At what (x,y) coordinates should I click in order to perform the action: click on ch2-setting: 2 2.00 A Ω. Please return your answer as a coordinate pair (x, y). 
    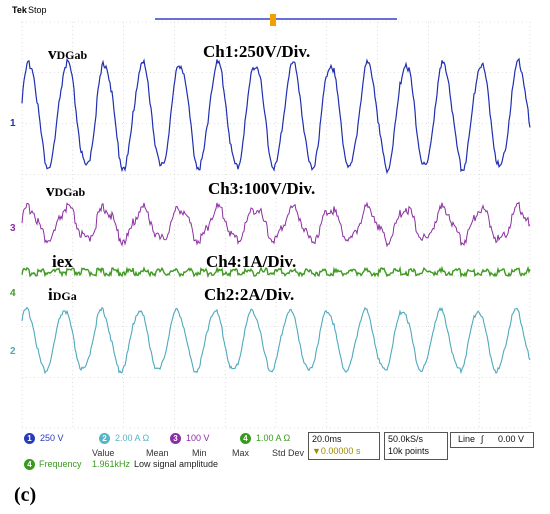
    Looking at the image, I should click on (138, 438).